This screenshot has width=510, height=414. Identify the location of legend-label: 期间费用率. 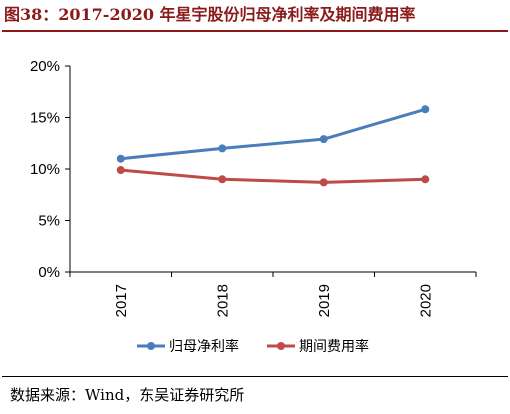
(334, 346).